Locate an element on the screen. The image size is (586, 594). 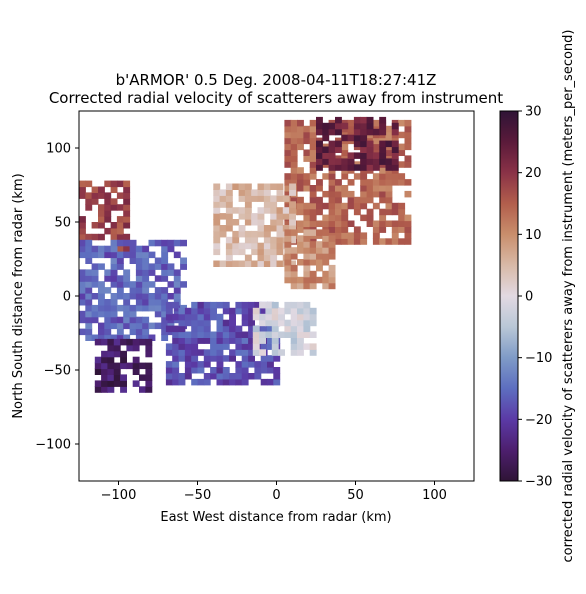
colorbar-axis: −30 −20 −10 0 10 20 30 is located at coordinates (535, 297).